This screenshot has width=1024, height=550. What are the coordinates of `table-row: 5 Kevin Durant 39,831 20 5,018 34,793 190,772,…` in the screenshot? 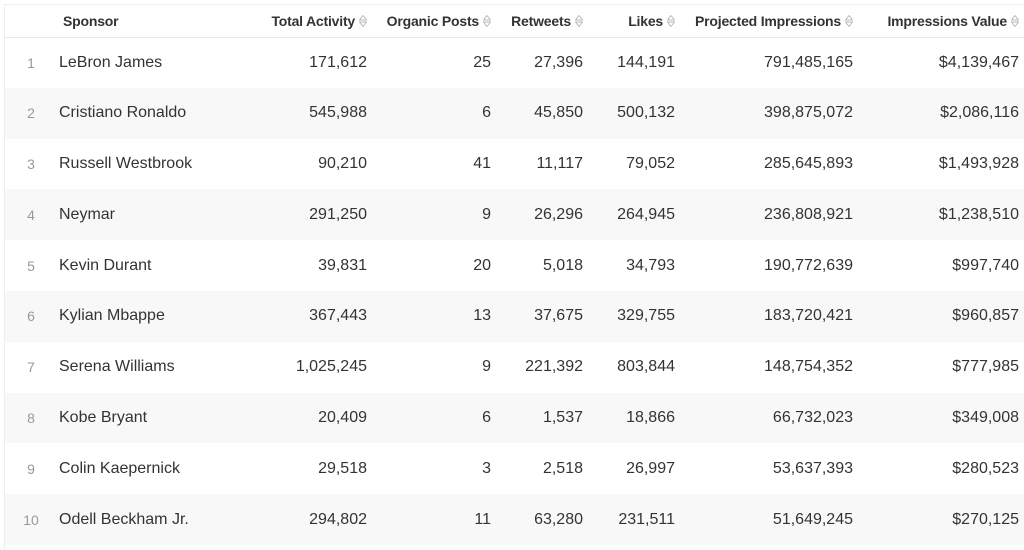 It's located at (514, 265).